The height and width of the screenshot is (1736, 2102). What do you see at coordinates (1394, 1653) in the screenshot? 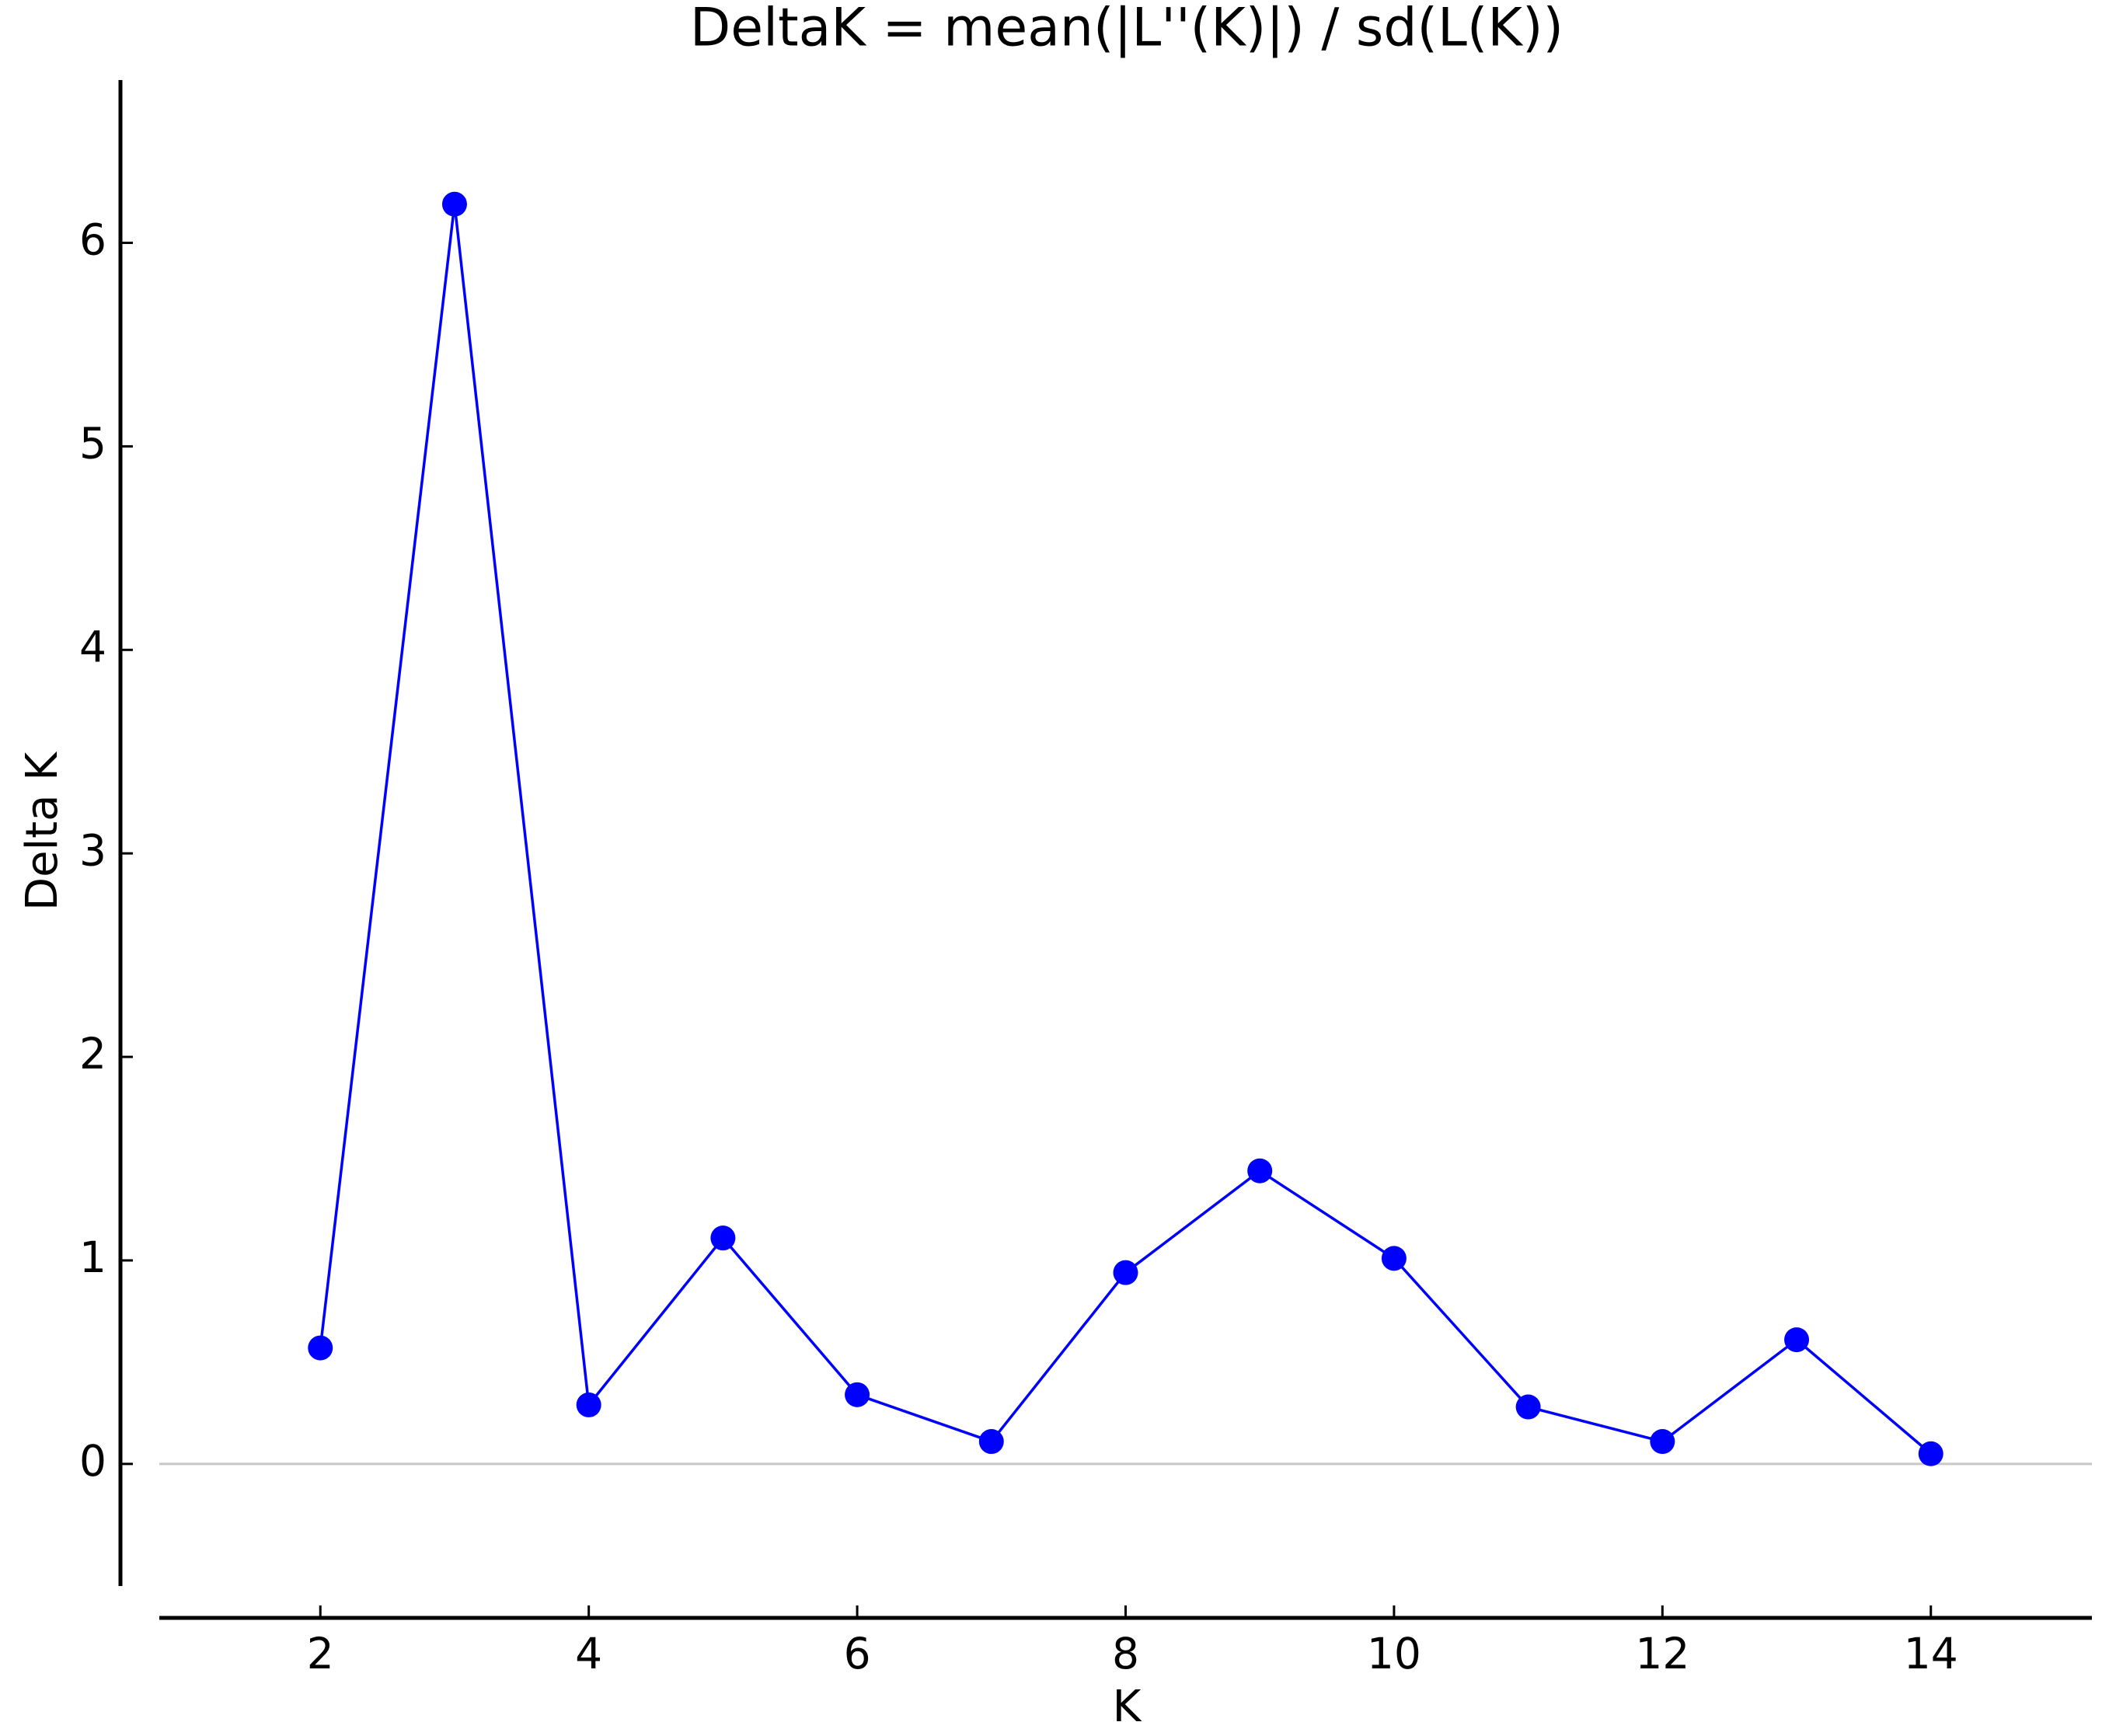
I see `x-tick-label: 10` at bounding box center [1394, 1653].